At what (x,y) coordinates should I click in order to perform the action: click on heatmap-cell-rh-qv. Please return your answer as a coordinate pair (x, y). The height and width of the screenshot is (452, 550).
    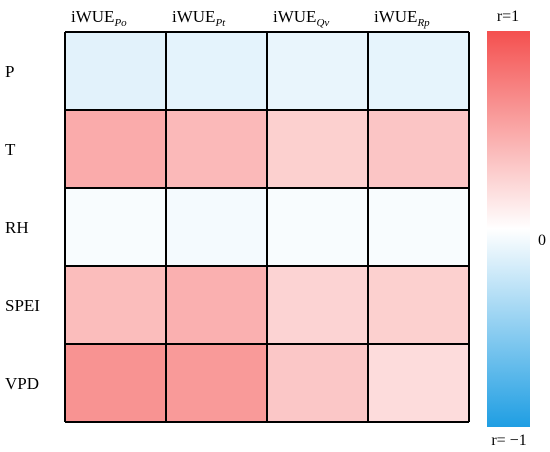
    Looking at the image, I should click on (317, 227).